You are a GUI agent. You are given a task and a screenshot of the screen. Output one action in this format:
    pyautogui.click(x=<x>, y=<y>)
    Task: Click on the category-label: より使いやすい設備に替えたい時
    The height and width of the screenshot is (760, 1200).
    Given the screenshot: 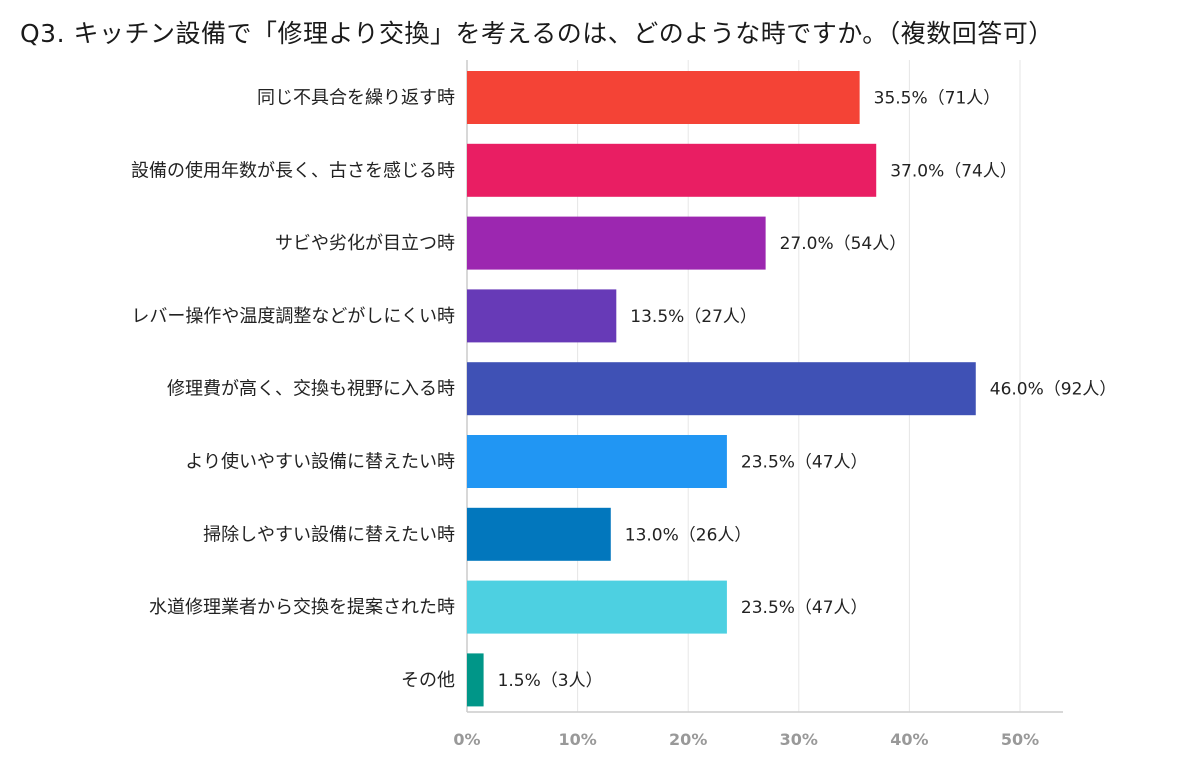 What is the action you would take?
    pyautogui.click(x=320, y=462)
    